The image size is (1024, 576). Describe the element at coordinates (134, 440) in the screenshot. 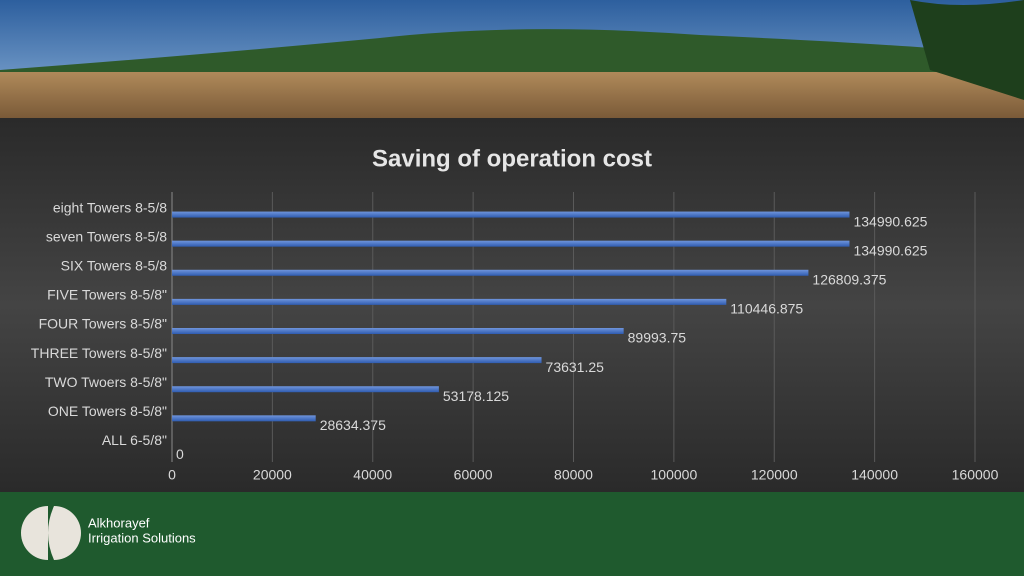

I see `y-tick-label: ALL 6-5/8"` at that location.